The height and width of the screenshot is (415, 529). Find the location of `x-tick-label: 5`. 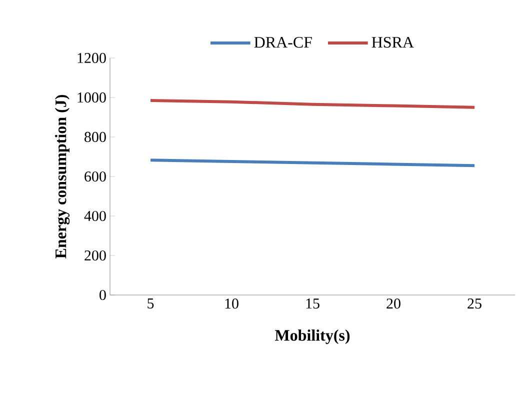

x-tick-label: 5 is located at coordinates (151, 303).